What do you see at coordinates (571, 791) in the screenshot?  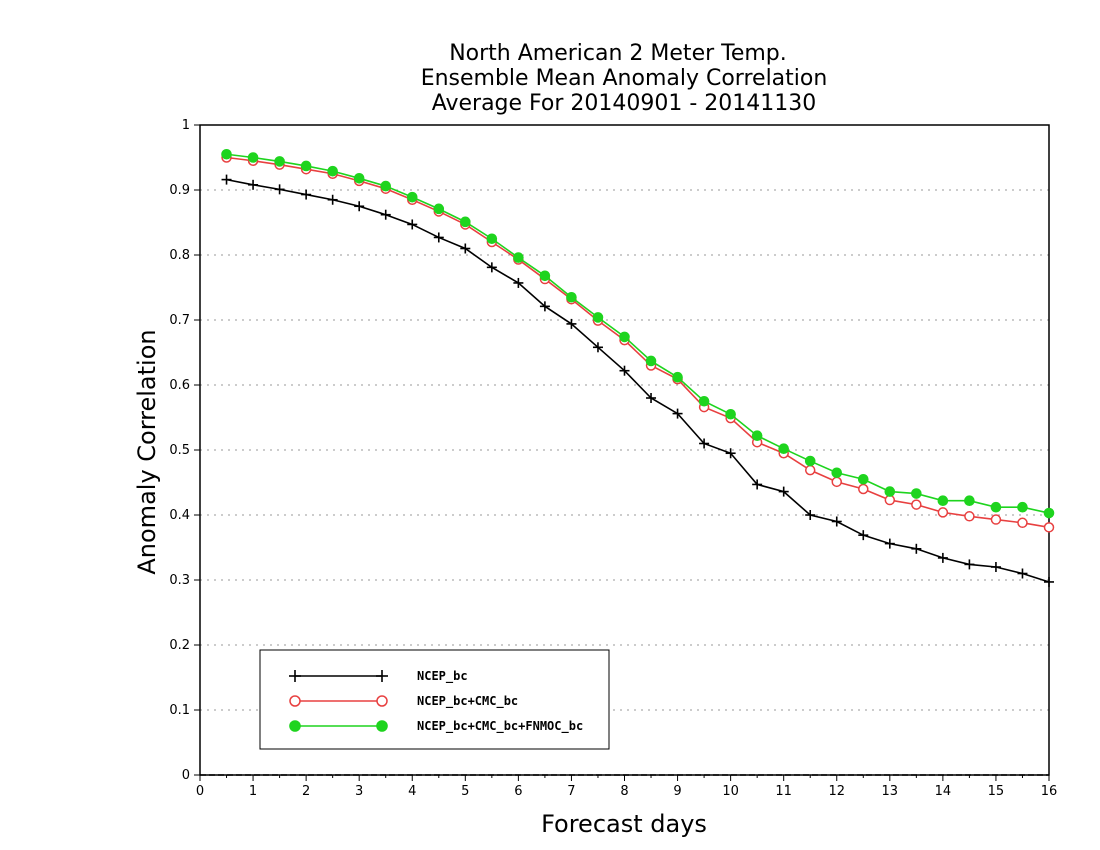 I see `x-tick-label: 7` at bounding box center [571, 791].